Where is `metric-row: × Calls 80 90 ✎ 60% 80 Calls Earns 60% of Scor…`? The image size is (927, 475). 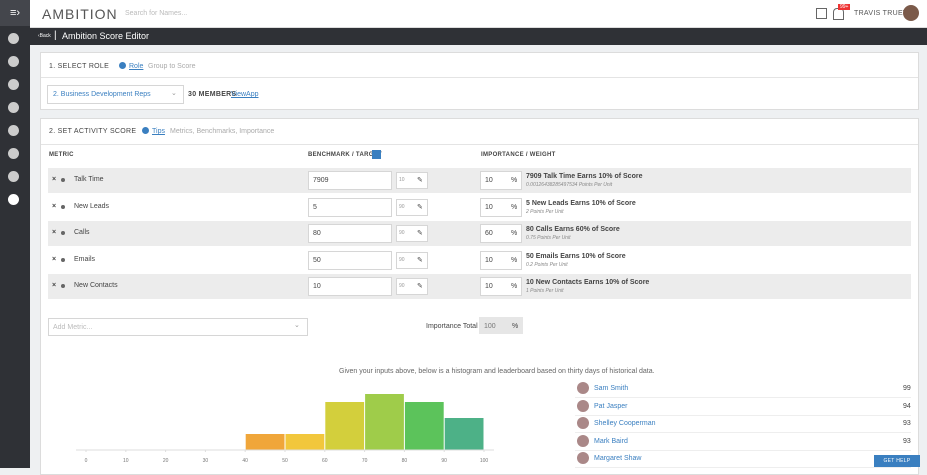 metric-row: × Calls 80 90 ✎ 60% 80 Calls Earns 60% of Scor… is located at coordinates (479, 233).